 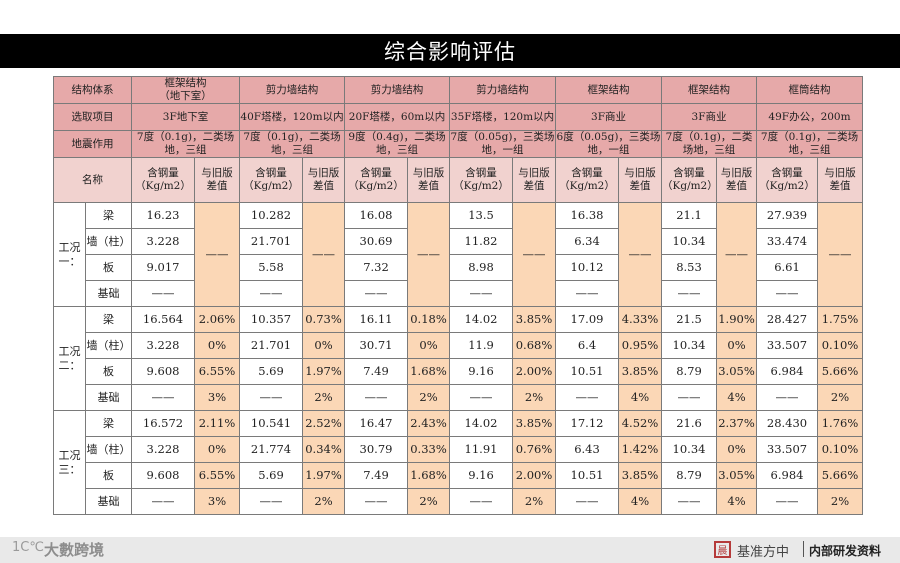 I want to click on steel-value: 8.98, so click(x=481, y=267).